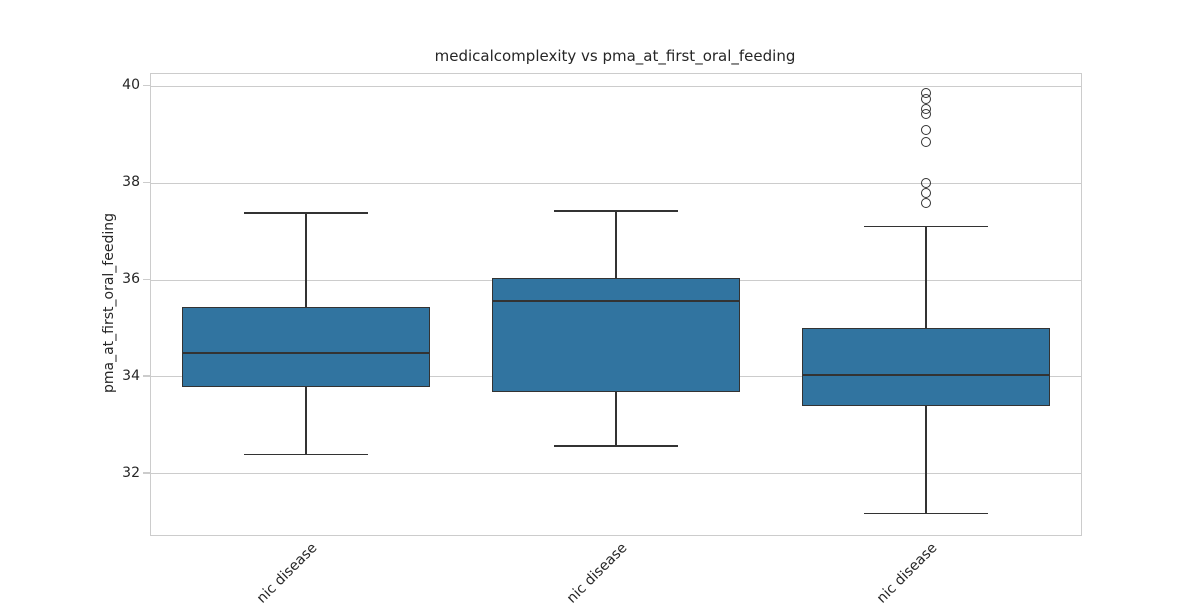 This screenshot has width=1200, height=607. I want to click on y-tick-label: 40, so click(131, 85).